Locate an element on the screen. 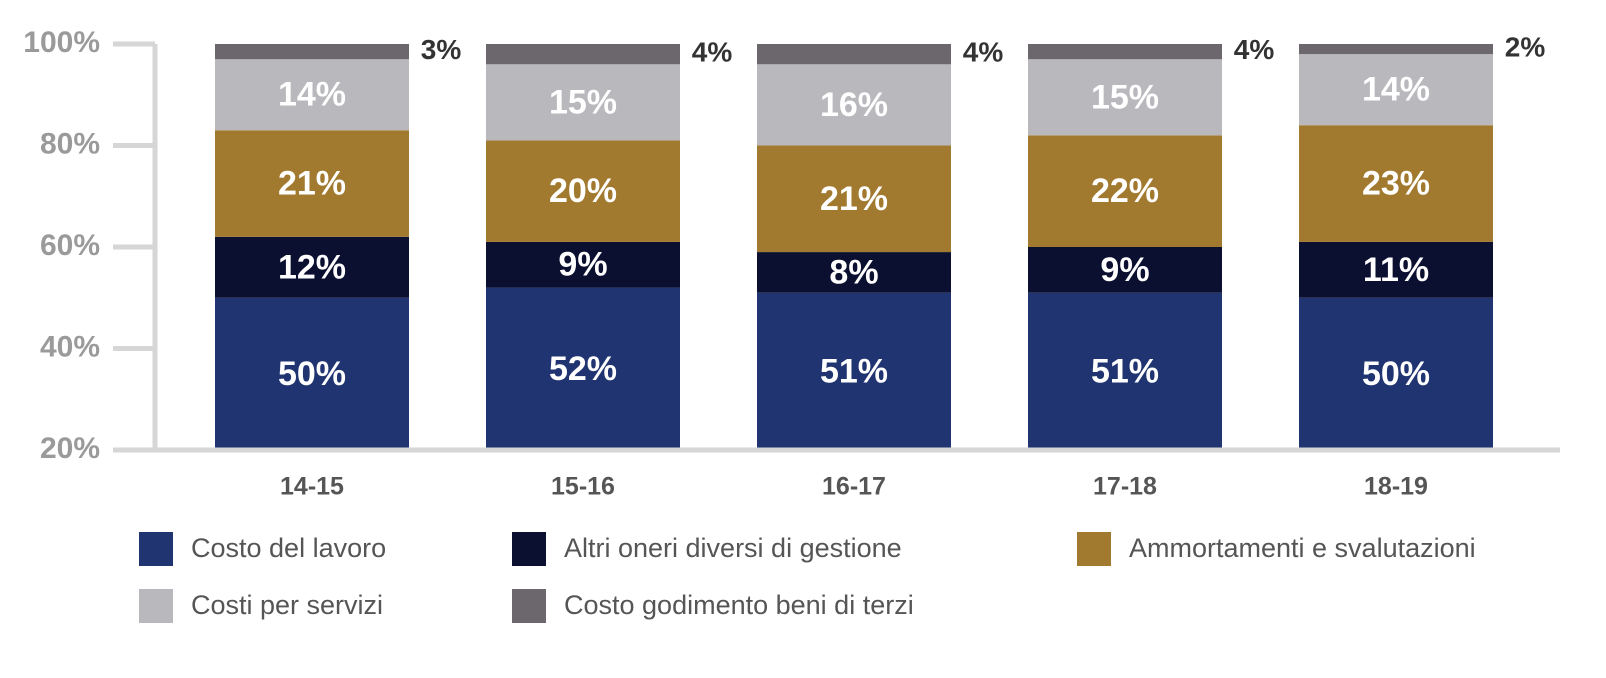 This screenshot has height=678, width=1606. y-tick-label: 100% is located at coordinates (61, 42).